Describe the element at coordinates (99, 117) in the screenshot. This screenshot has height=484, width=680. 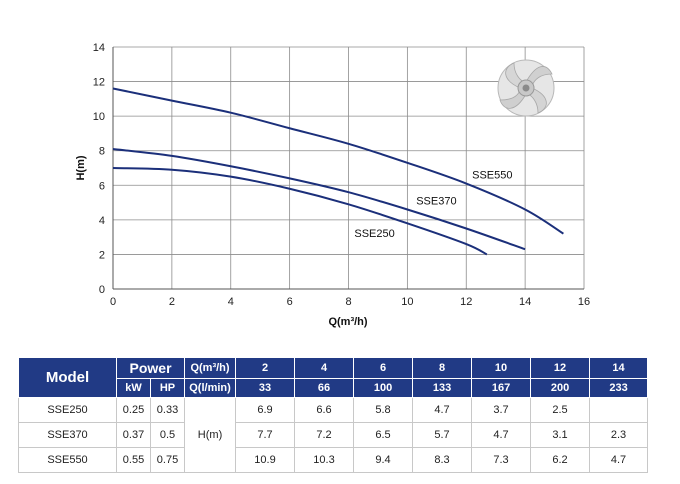
I see `y-tick-label: 10` at that location.